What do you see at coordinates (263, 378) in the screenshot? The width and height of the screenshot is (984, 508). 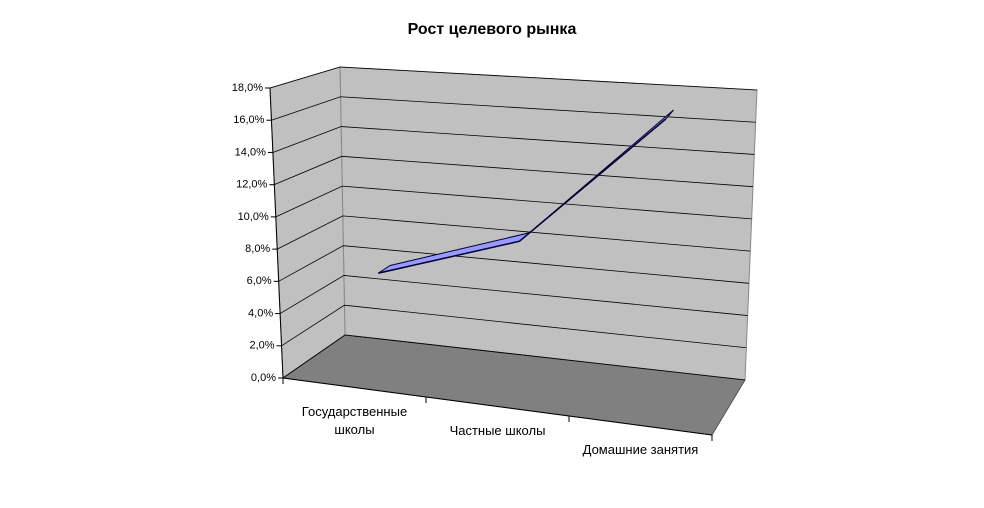 I see `y-tick-label: 0,0%` at bounding box center [263, 378].